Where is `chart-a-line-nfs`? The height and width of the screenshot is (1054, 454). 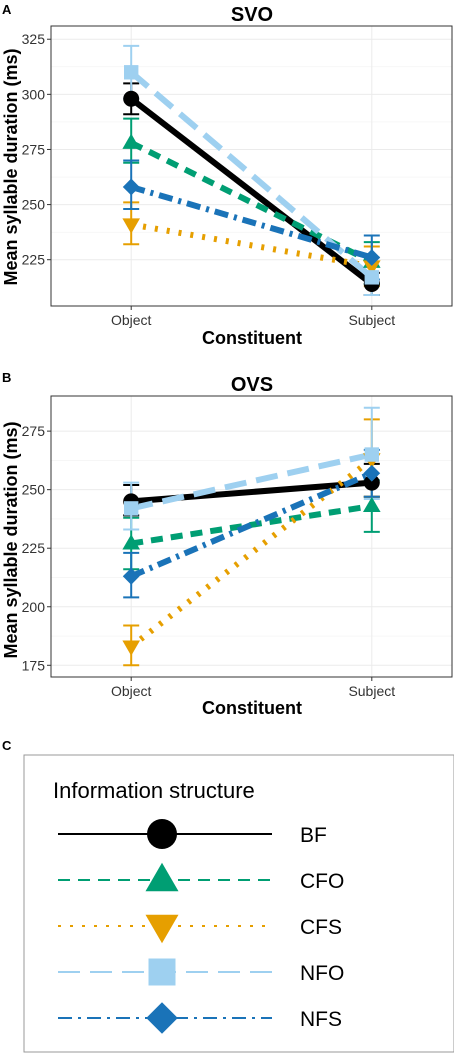 chart-a-line-nfs is located at coordinates (251, 222).